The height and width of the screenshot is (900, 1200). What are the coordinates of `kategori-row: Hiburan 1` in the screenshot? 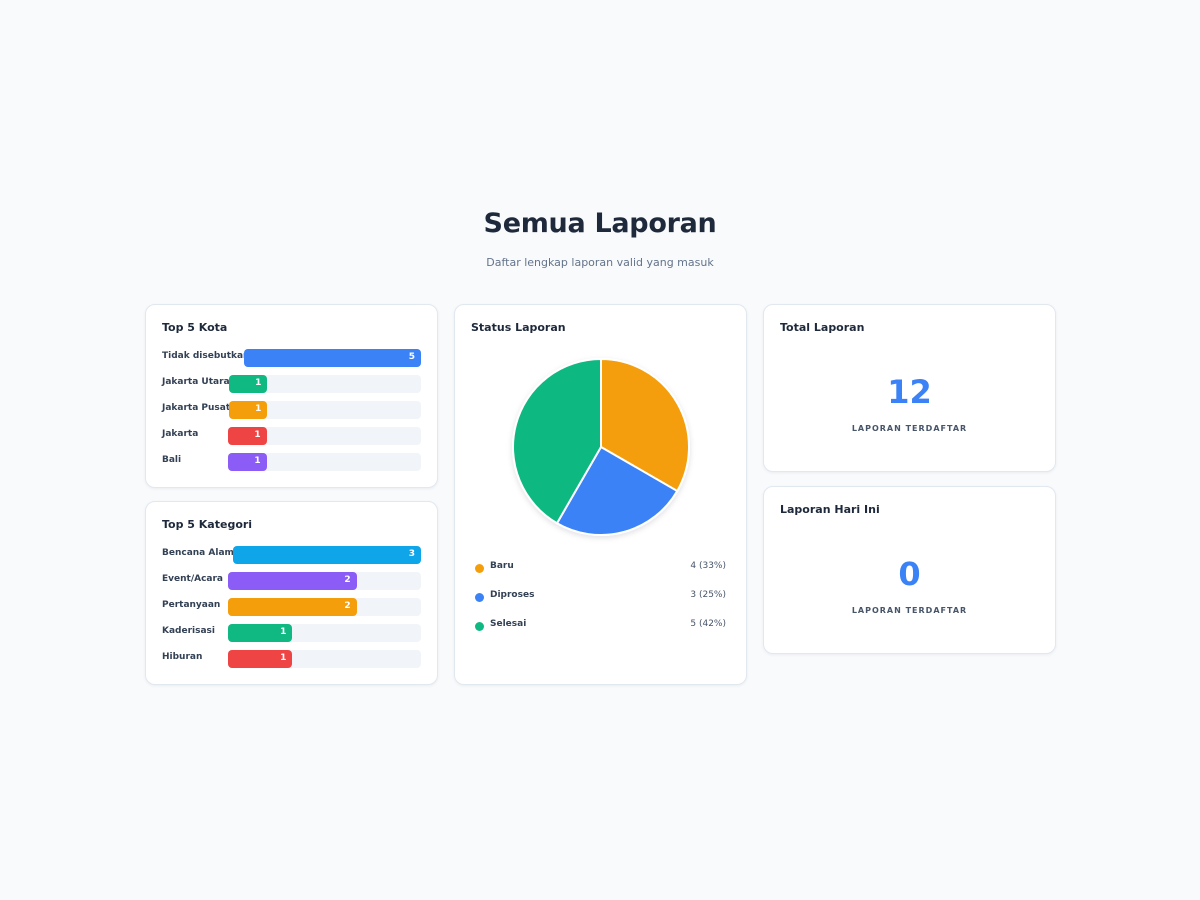 It's located at (291, 659).